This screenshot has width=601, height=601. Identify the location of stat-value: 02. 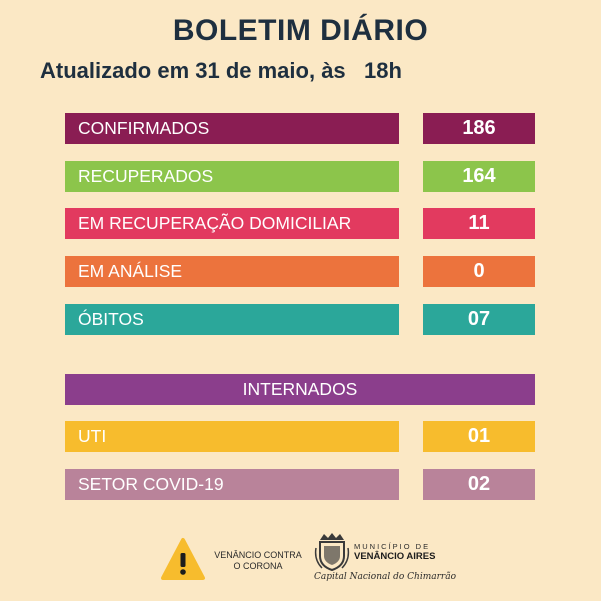
(479, 484).